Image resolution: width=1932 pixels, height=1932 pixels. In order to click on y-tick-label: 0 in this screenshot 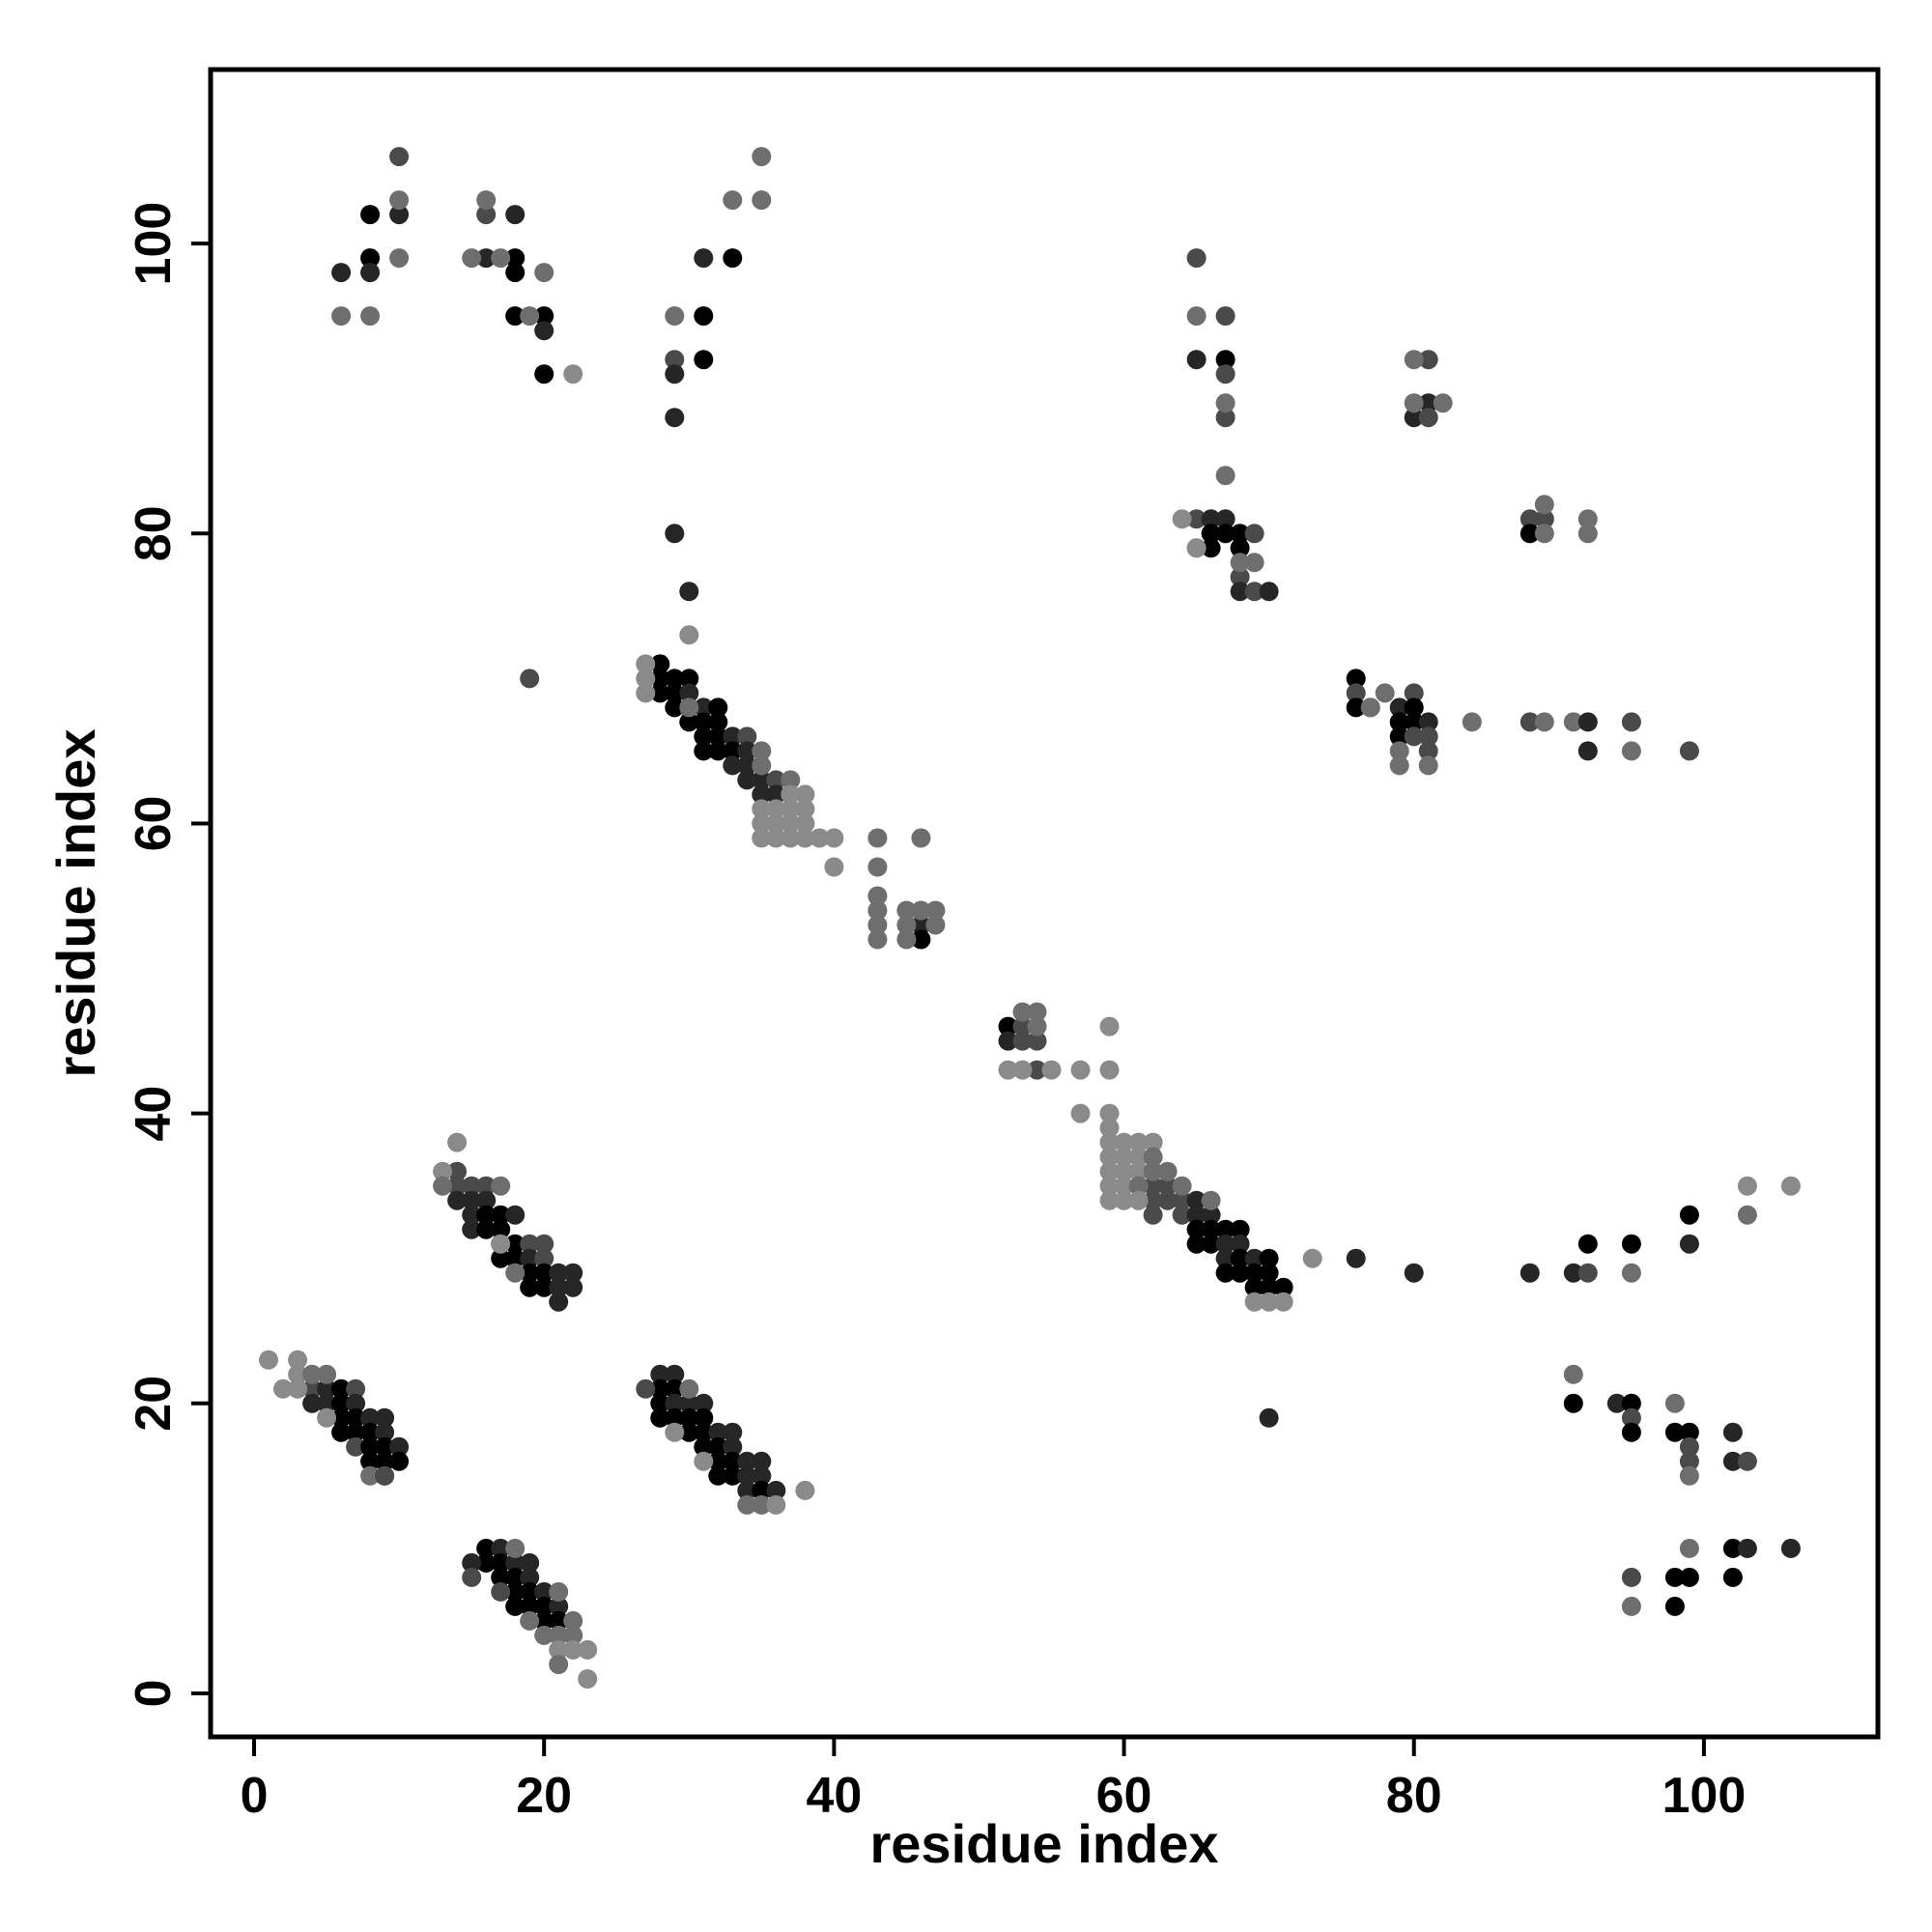, I will do `click(154, 1694)`.